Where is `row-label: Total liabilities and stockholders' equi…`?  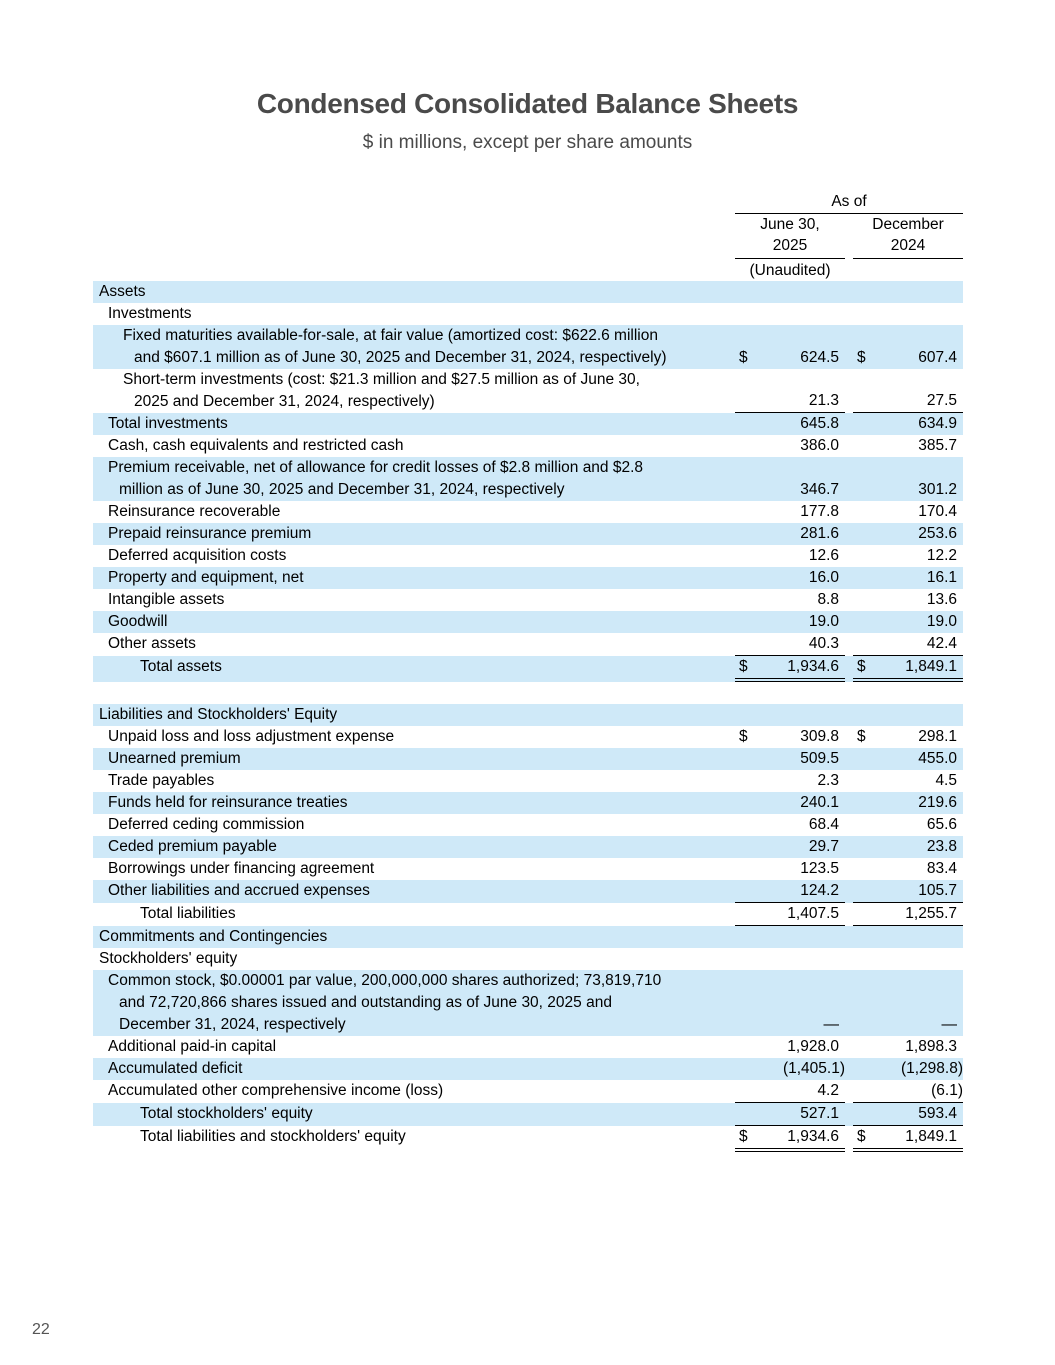 row-label: Total liabilities and stockholders' equi… is located at coordinates (273, 1136).